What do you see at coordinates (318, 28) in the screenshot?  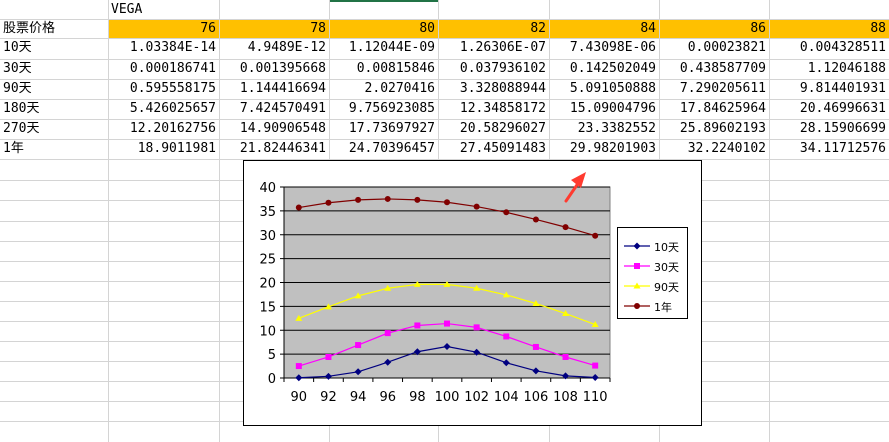 I see `cell-header-price: 78` at bounding box center [318, 28].